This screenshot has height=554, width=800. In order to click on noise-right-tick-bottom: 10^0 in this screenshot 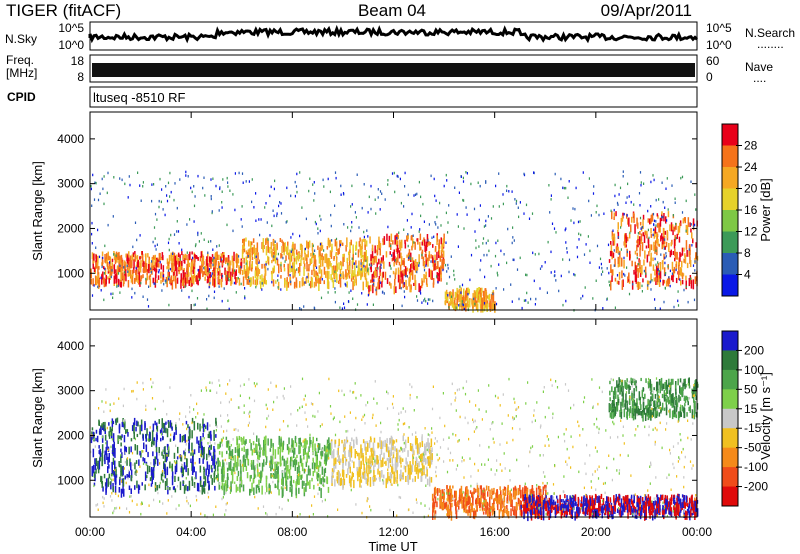, I will do `click(719, 45)`.